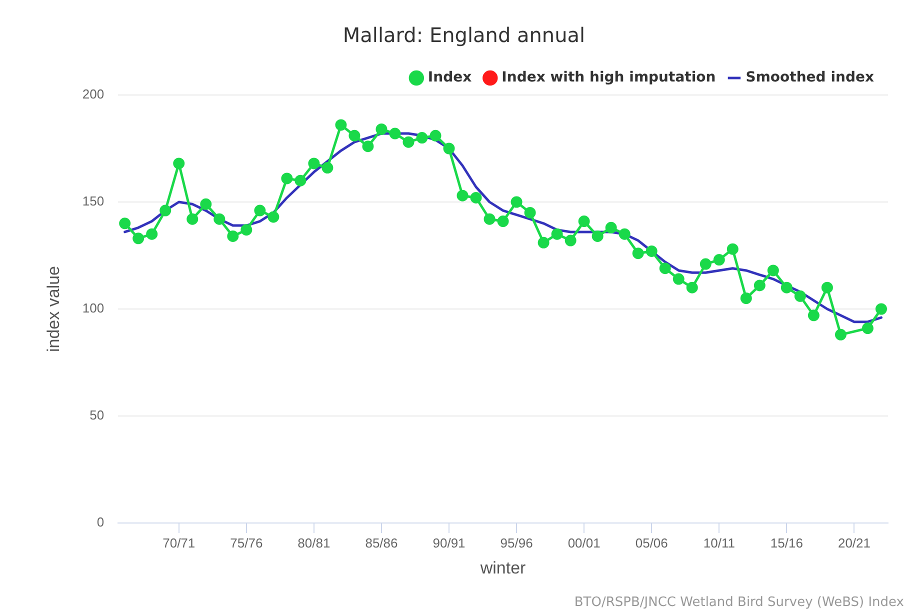 This screenshot has height=611, width=908. Describe the element at coordinates (464, 35) in the screenshot. I see `chart-title: Mallard: England annual` at that location.